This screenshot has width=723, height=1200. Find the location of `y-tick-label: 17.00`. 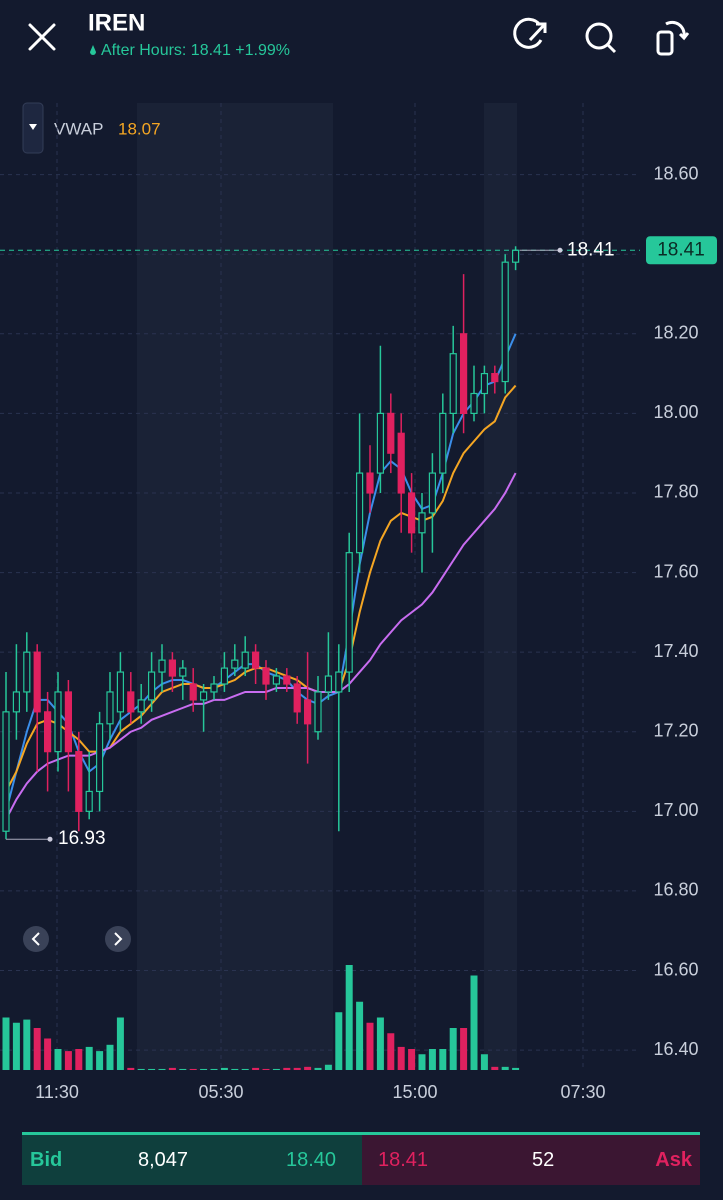

y-tick-label: 17.00 is located at coordinates (675, 810).